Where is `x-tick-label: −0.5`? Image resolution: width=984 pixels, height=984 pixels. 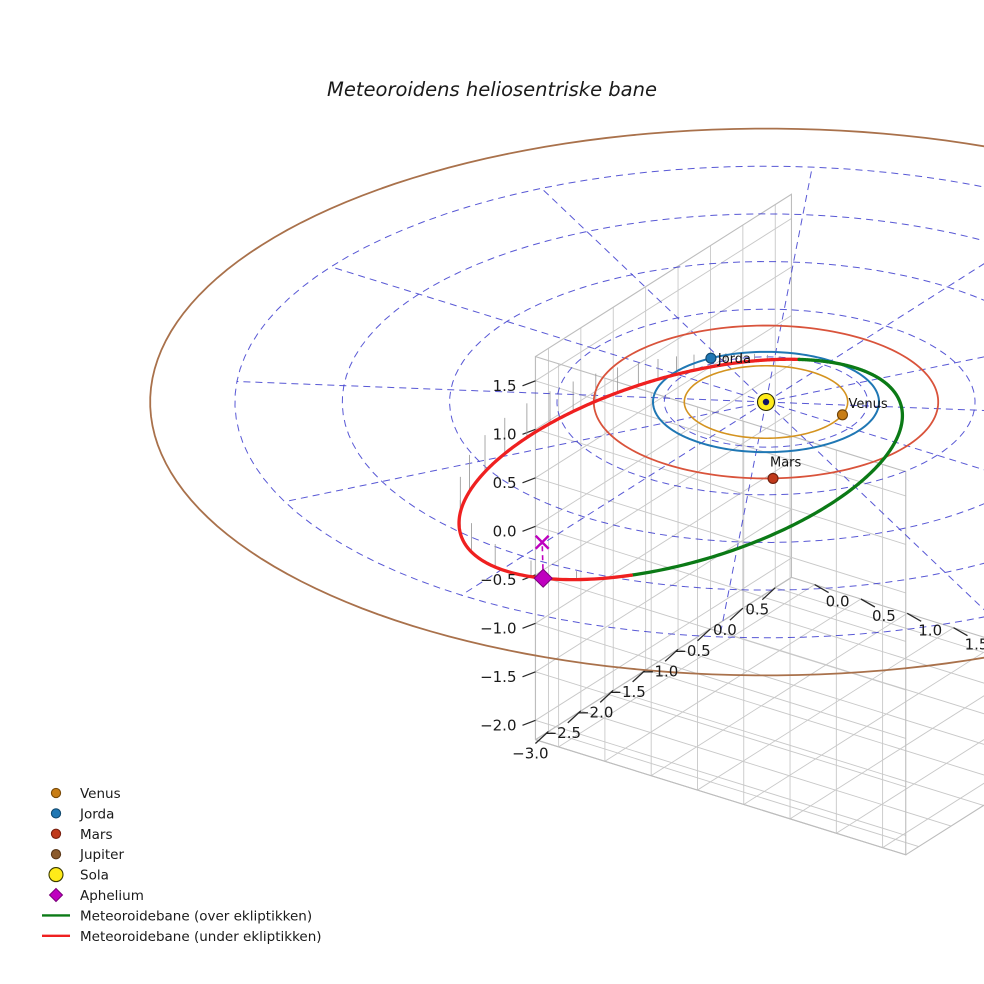 x-tick-label: −0.5 is located at coordinates (692, 651).